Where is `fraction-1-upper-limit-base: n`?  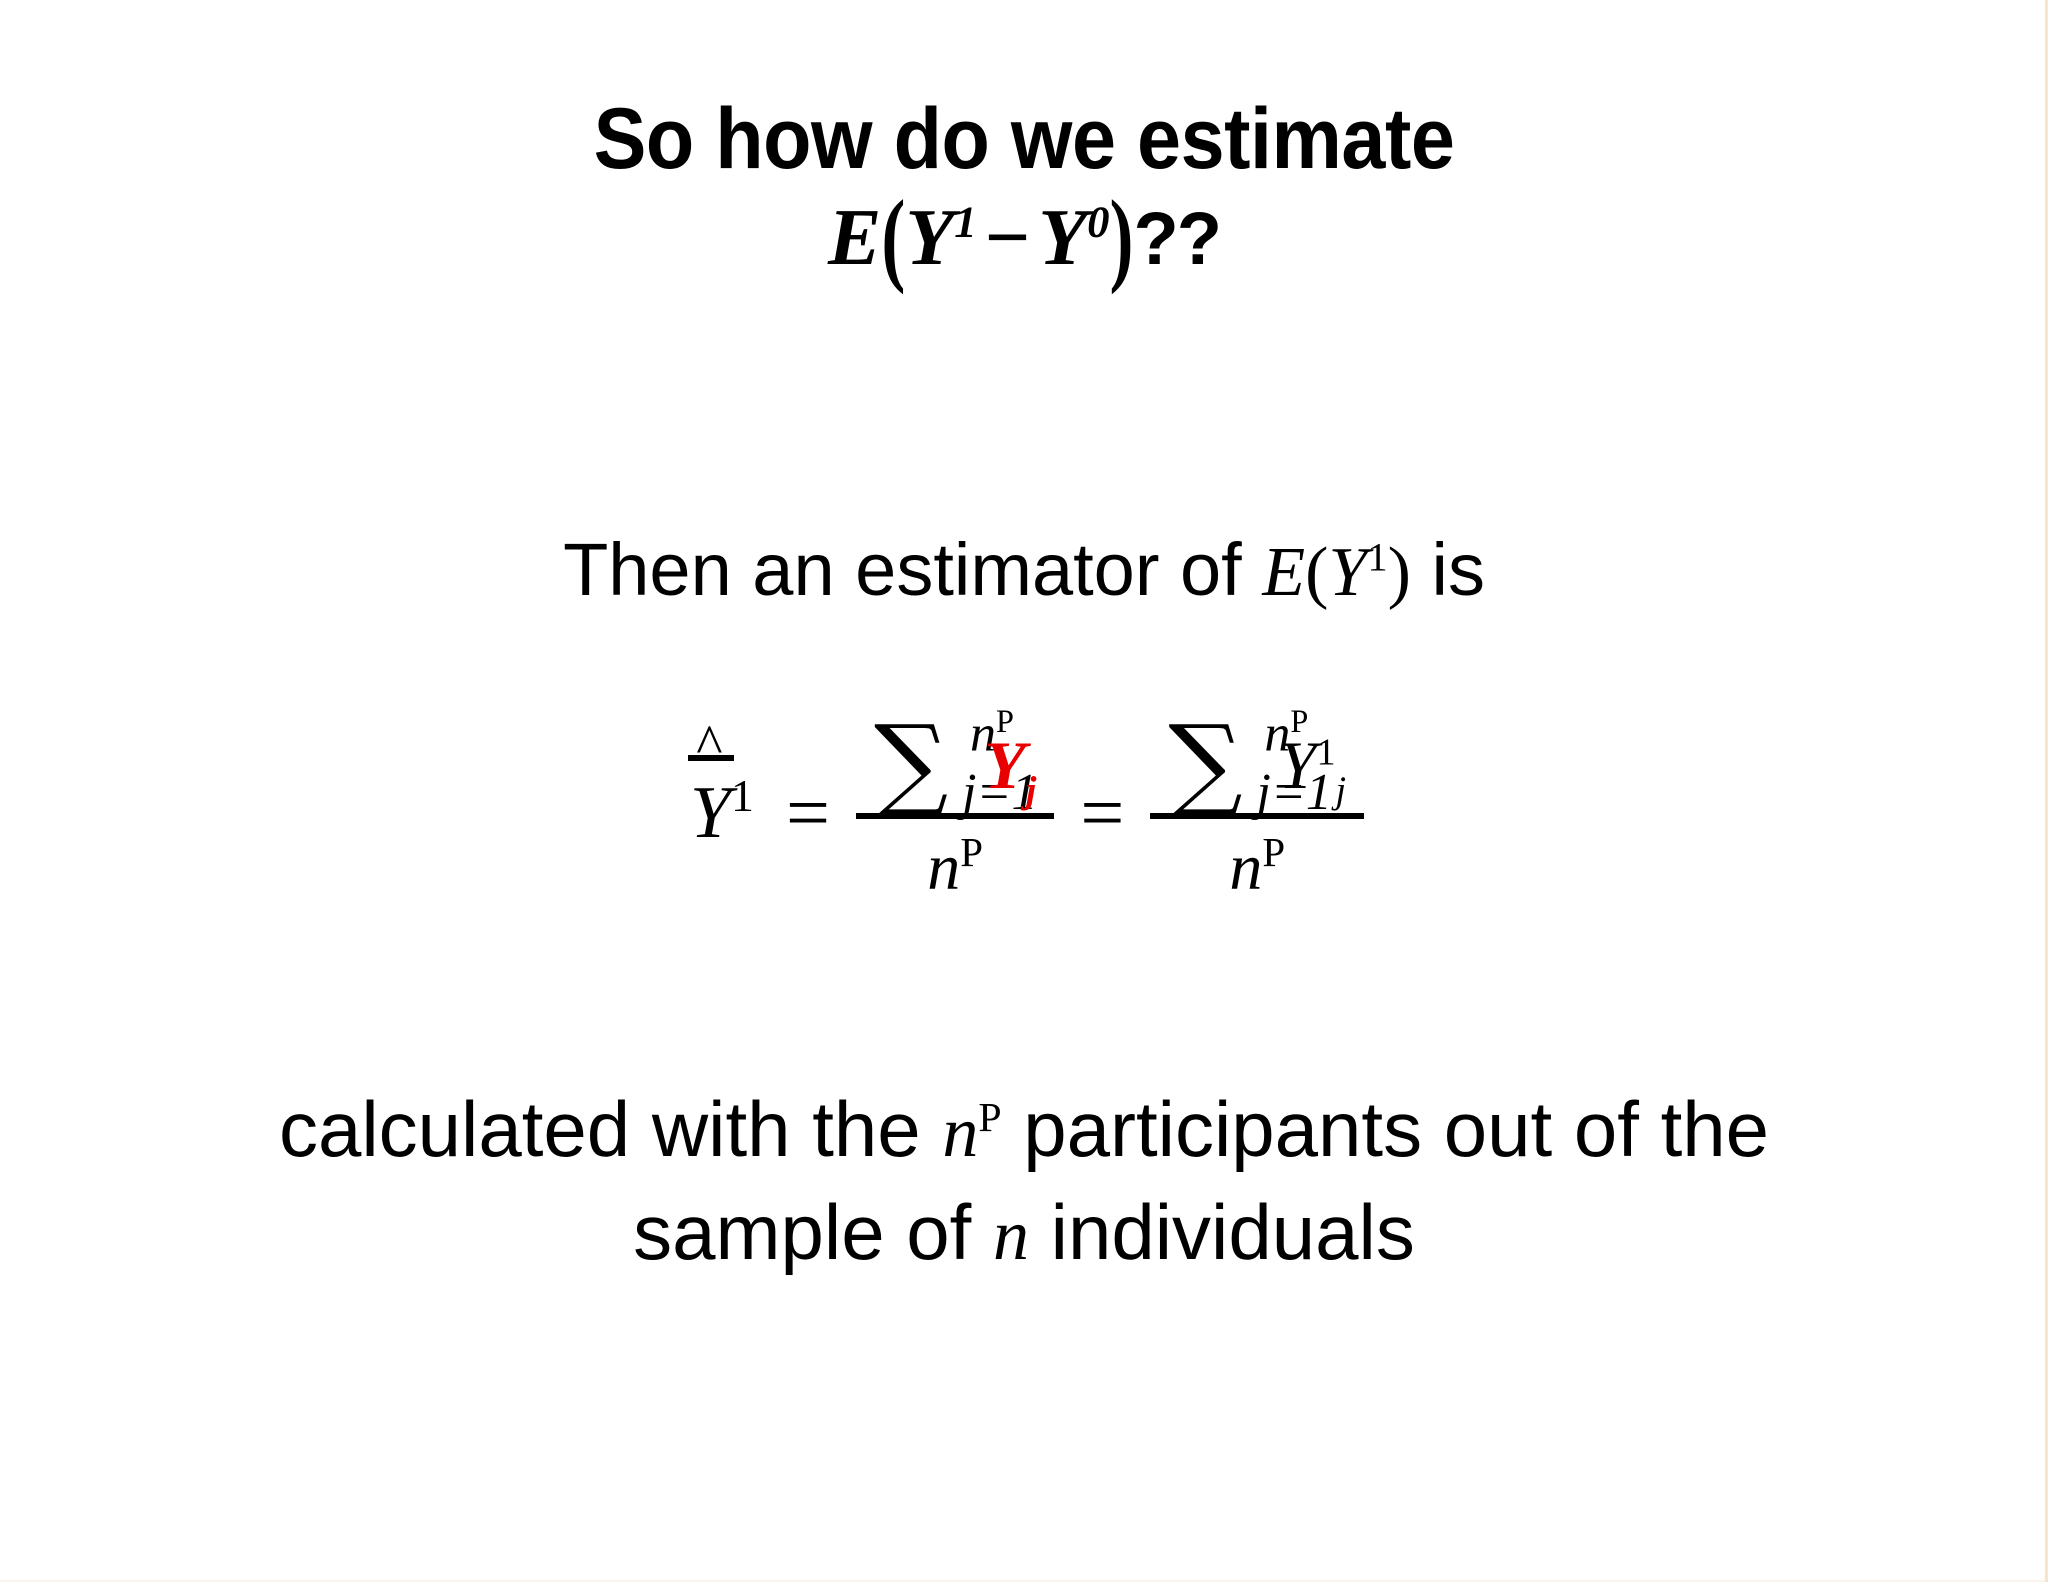
fraction-1-upper-limit-base: n is located at coordinates (982, 734).